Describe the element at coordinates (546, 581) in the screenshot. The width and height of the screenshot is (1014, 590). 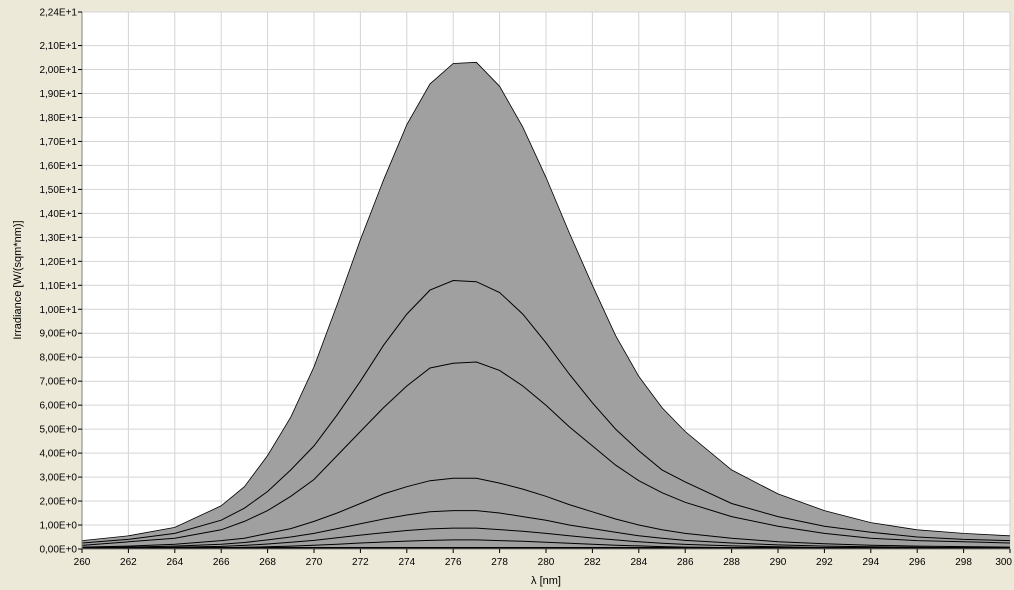
I see `x-axis-title: λ [nm]` at that location.